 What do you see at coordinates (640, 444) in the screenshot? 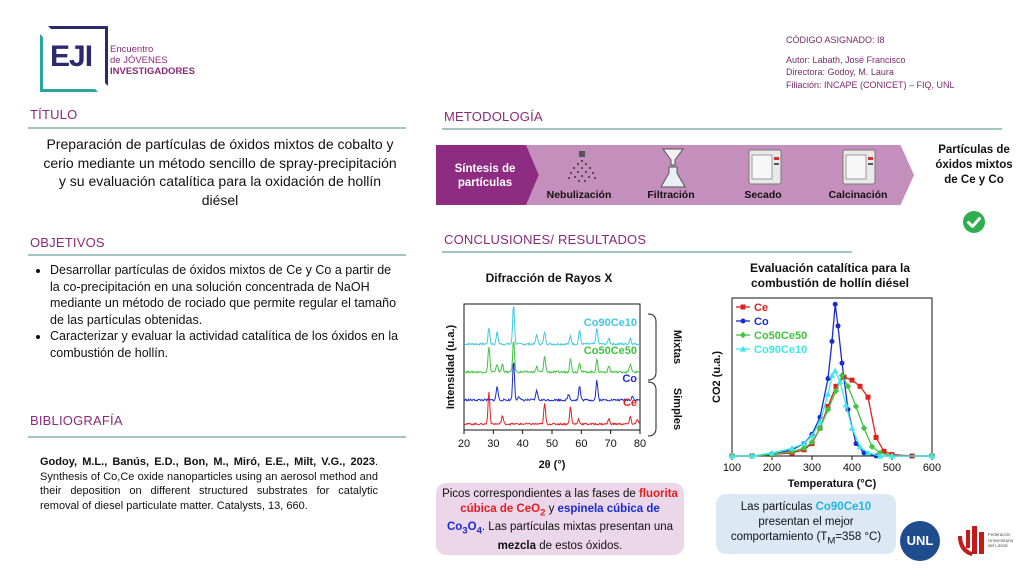
I see `xrd-x-tick-label: 80` at bounding box center [640, 444].